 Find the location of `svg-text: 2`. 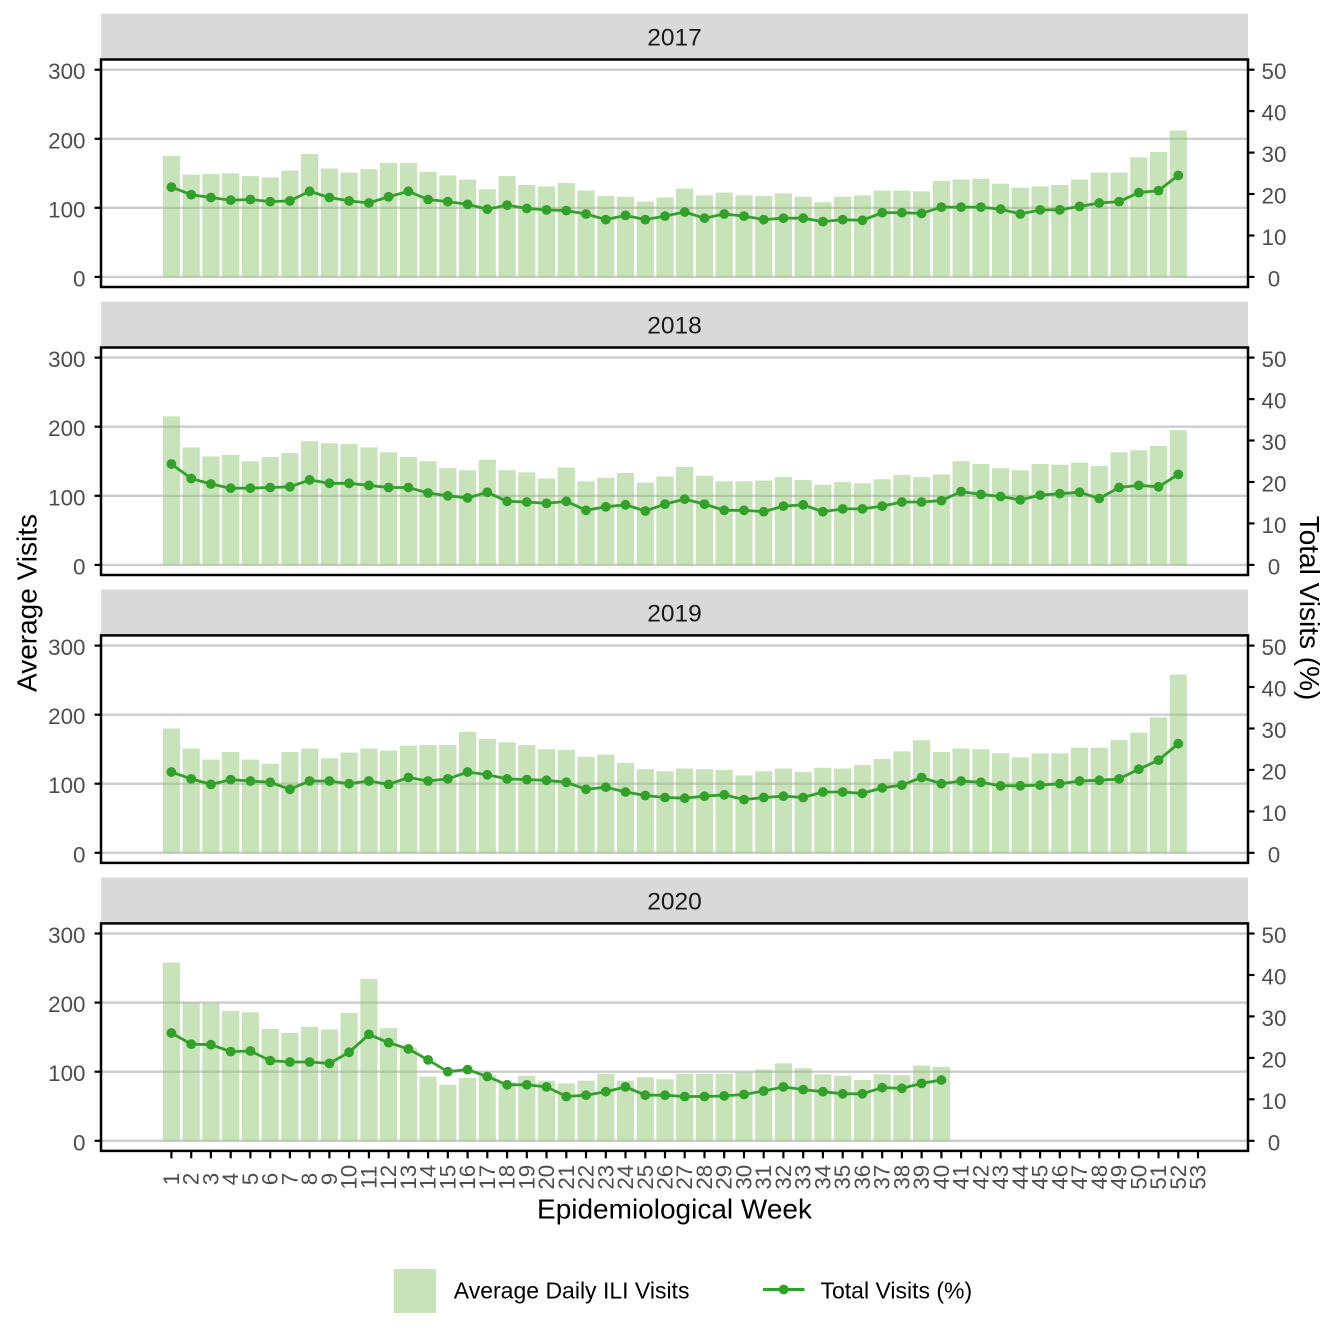

svg-text: 2 is located at coordinates (191, 1179).